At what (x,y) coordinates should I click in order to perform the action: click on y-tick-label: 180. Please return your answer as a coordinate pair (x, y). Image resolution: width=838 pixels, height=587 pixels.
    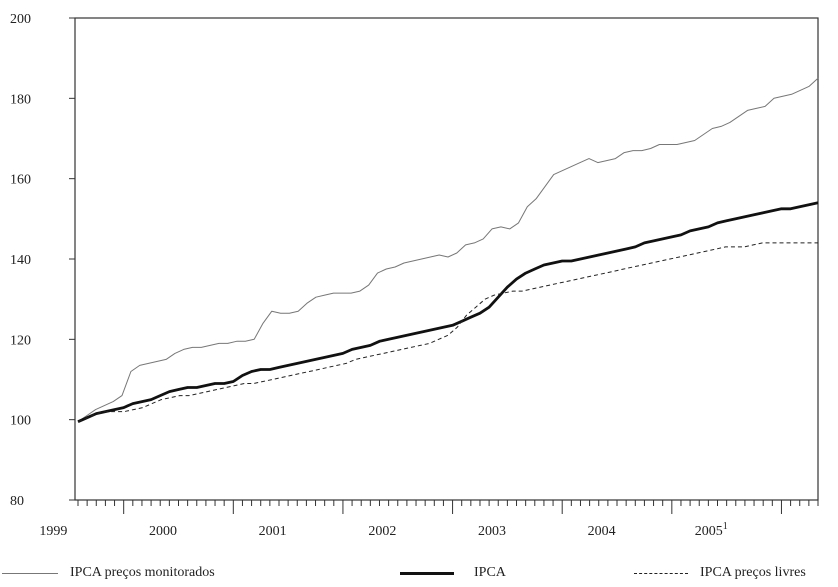
    Looking at the image, I should click on (20, 99).